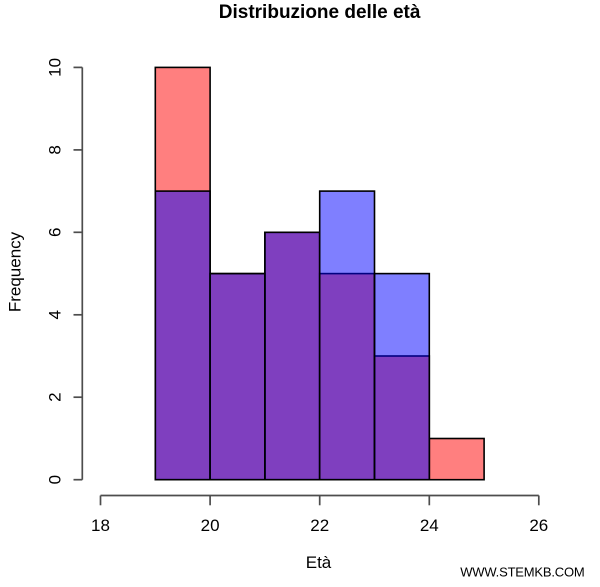 This screenshot has width=600, height=587. What do you see at coordinates (55, 396) in the screenshot?
I see `svg-text: 2` at bounding box center [55, 396].